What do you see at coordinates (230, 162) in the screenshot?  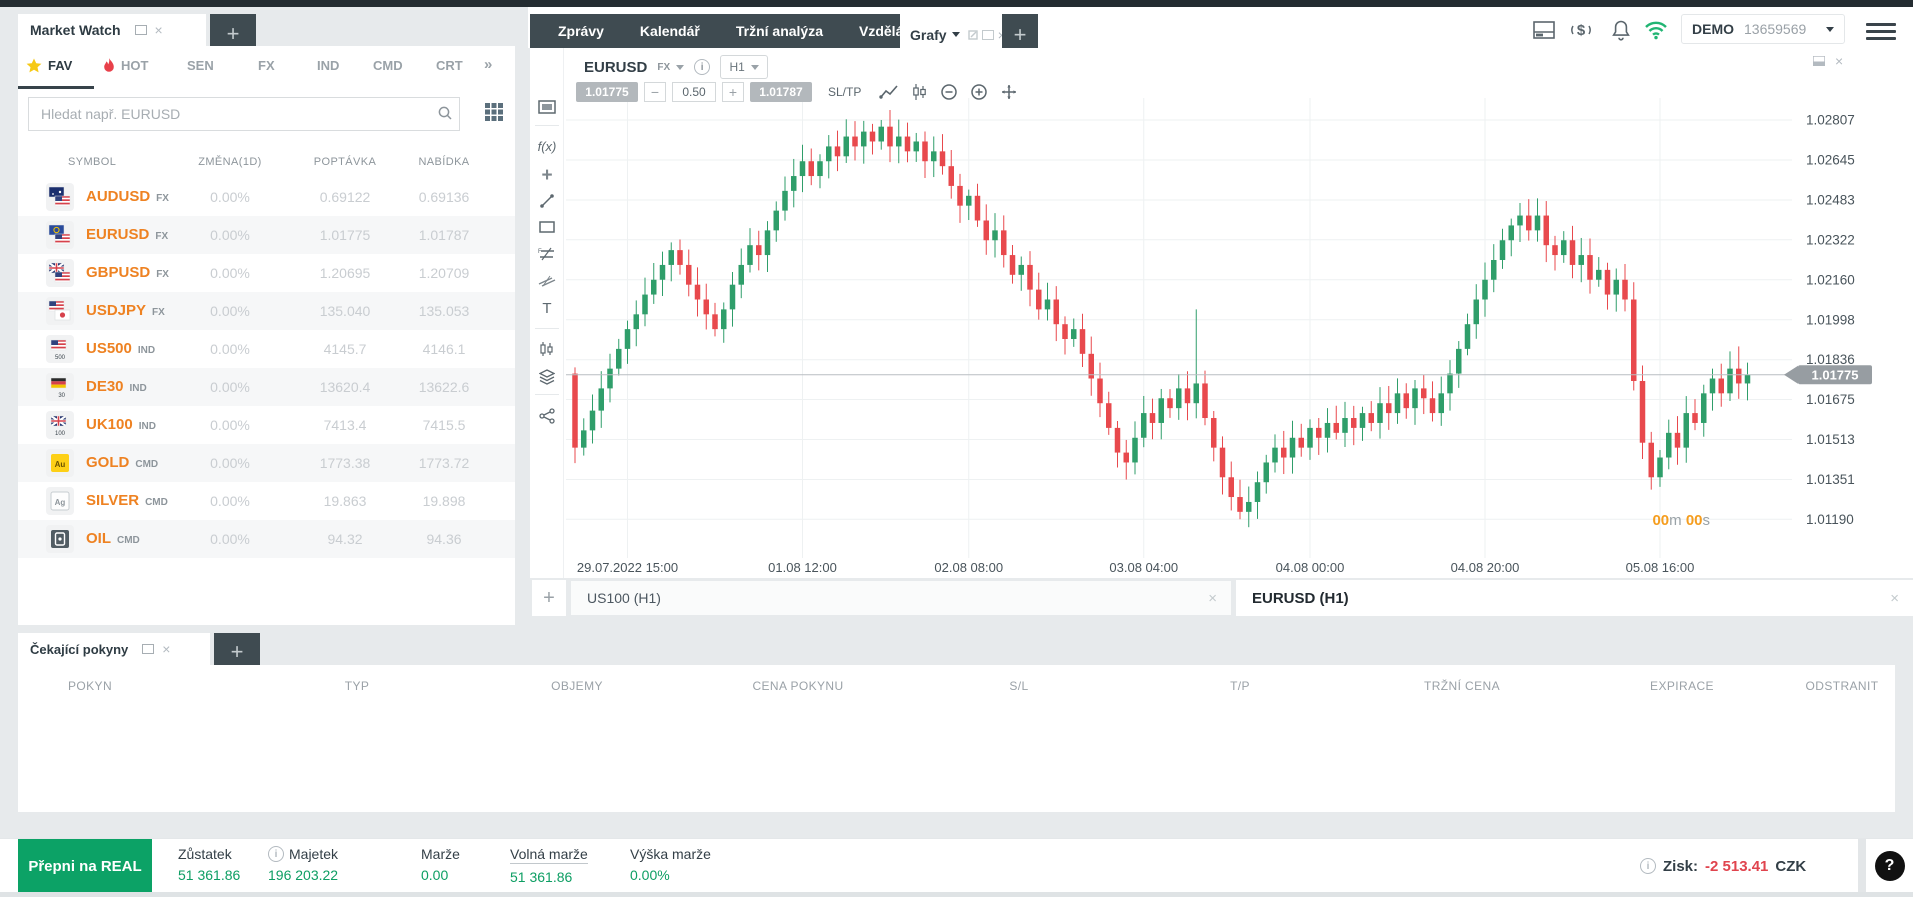 I see `column-header: ZMĚNA(1D)` at bounding box center [230, 162].